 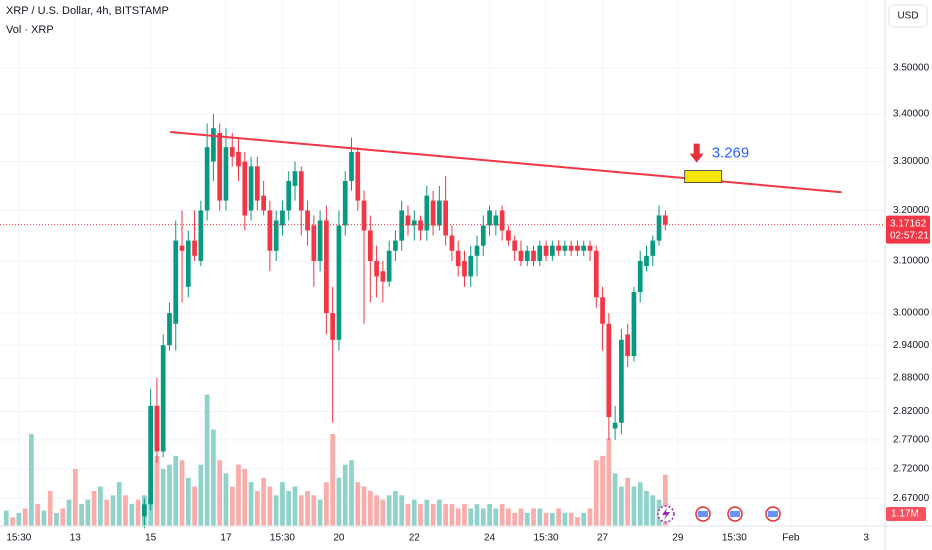 What do you see at coordinates (911, 411) in the screenshot?
I see `y-tick-label: 2.82000` at bounding box center [911, 411].